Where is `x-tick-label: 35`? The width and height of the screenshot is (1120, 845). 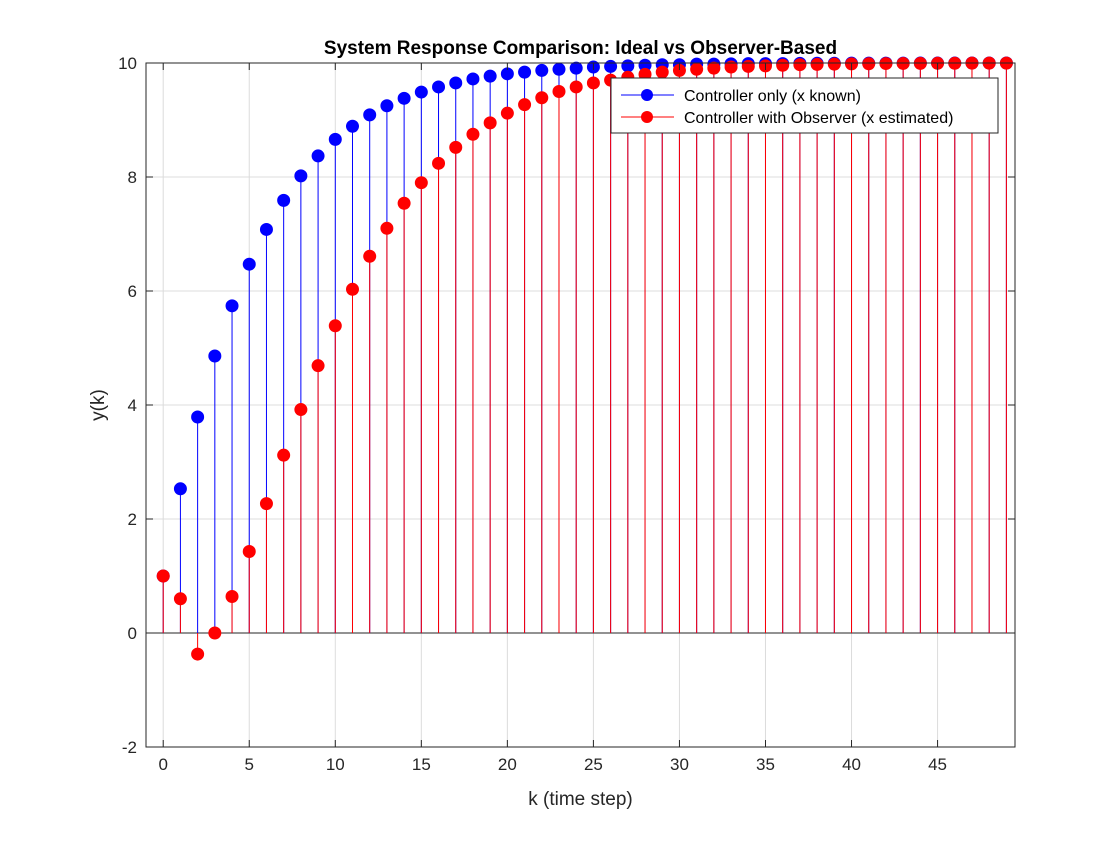
x-tick-label: 35 is located at coordinates (765, 764).